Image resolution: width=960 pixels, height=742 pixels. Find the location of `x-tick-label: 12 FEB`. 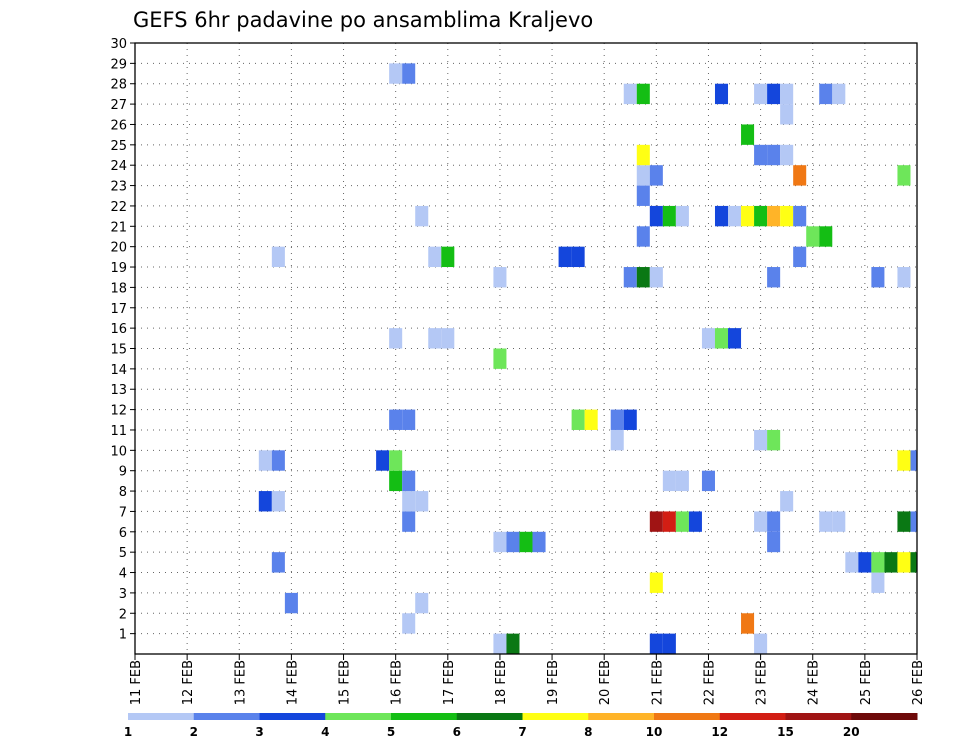

x-tick-label: 12 FEB is located at coordinates (188, 682).